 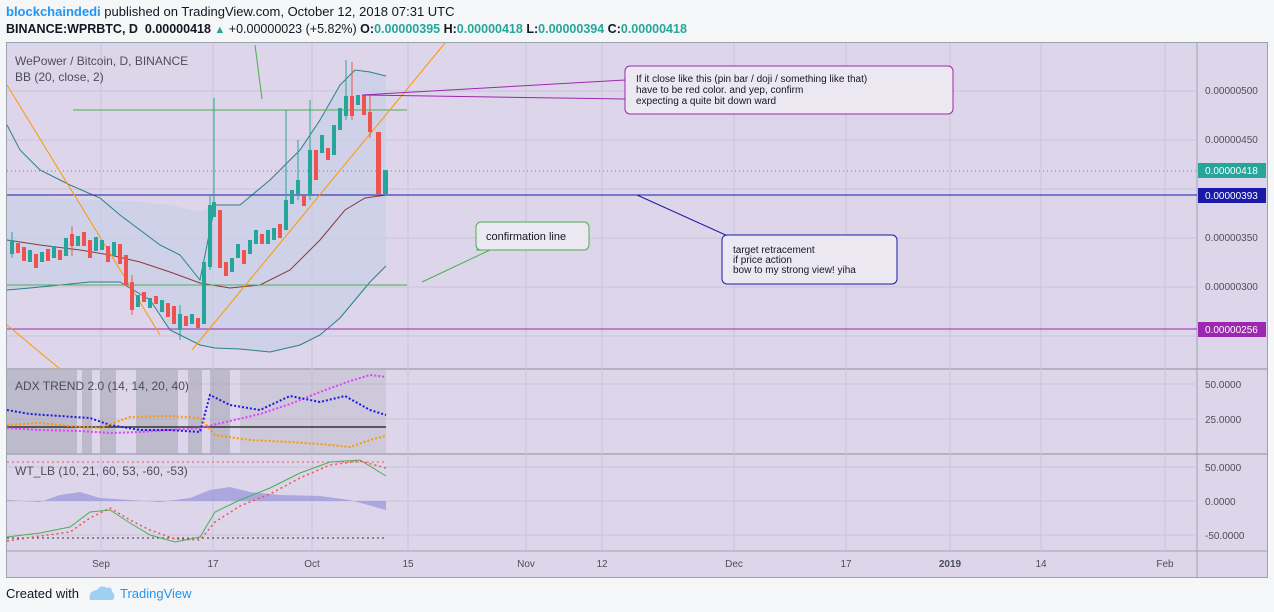 I want to click on last-price-badge-text: 0.00000418, so click(x=1231, y=171).